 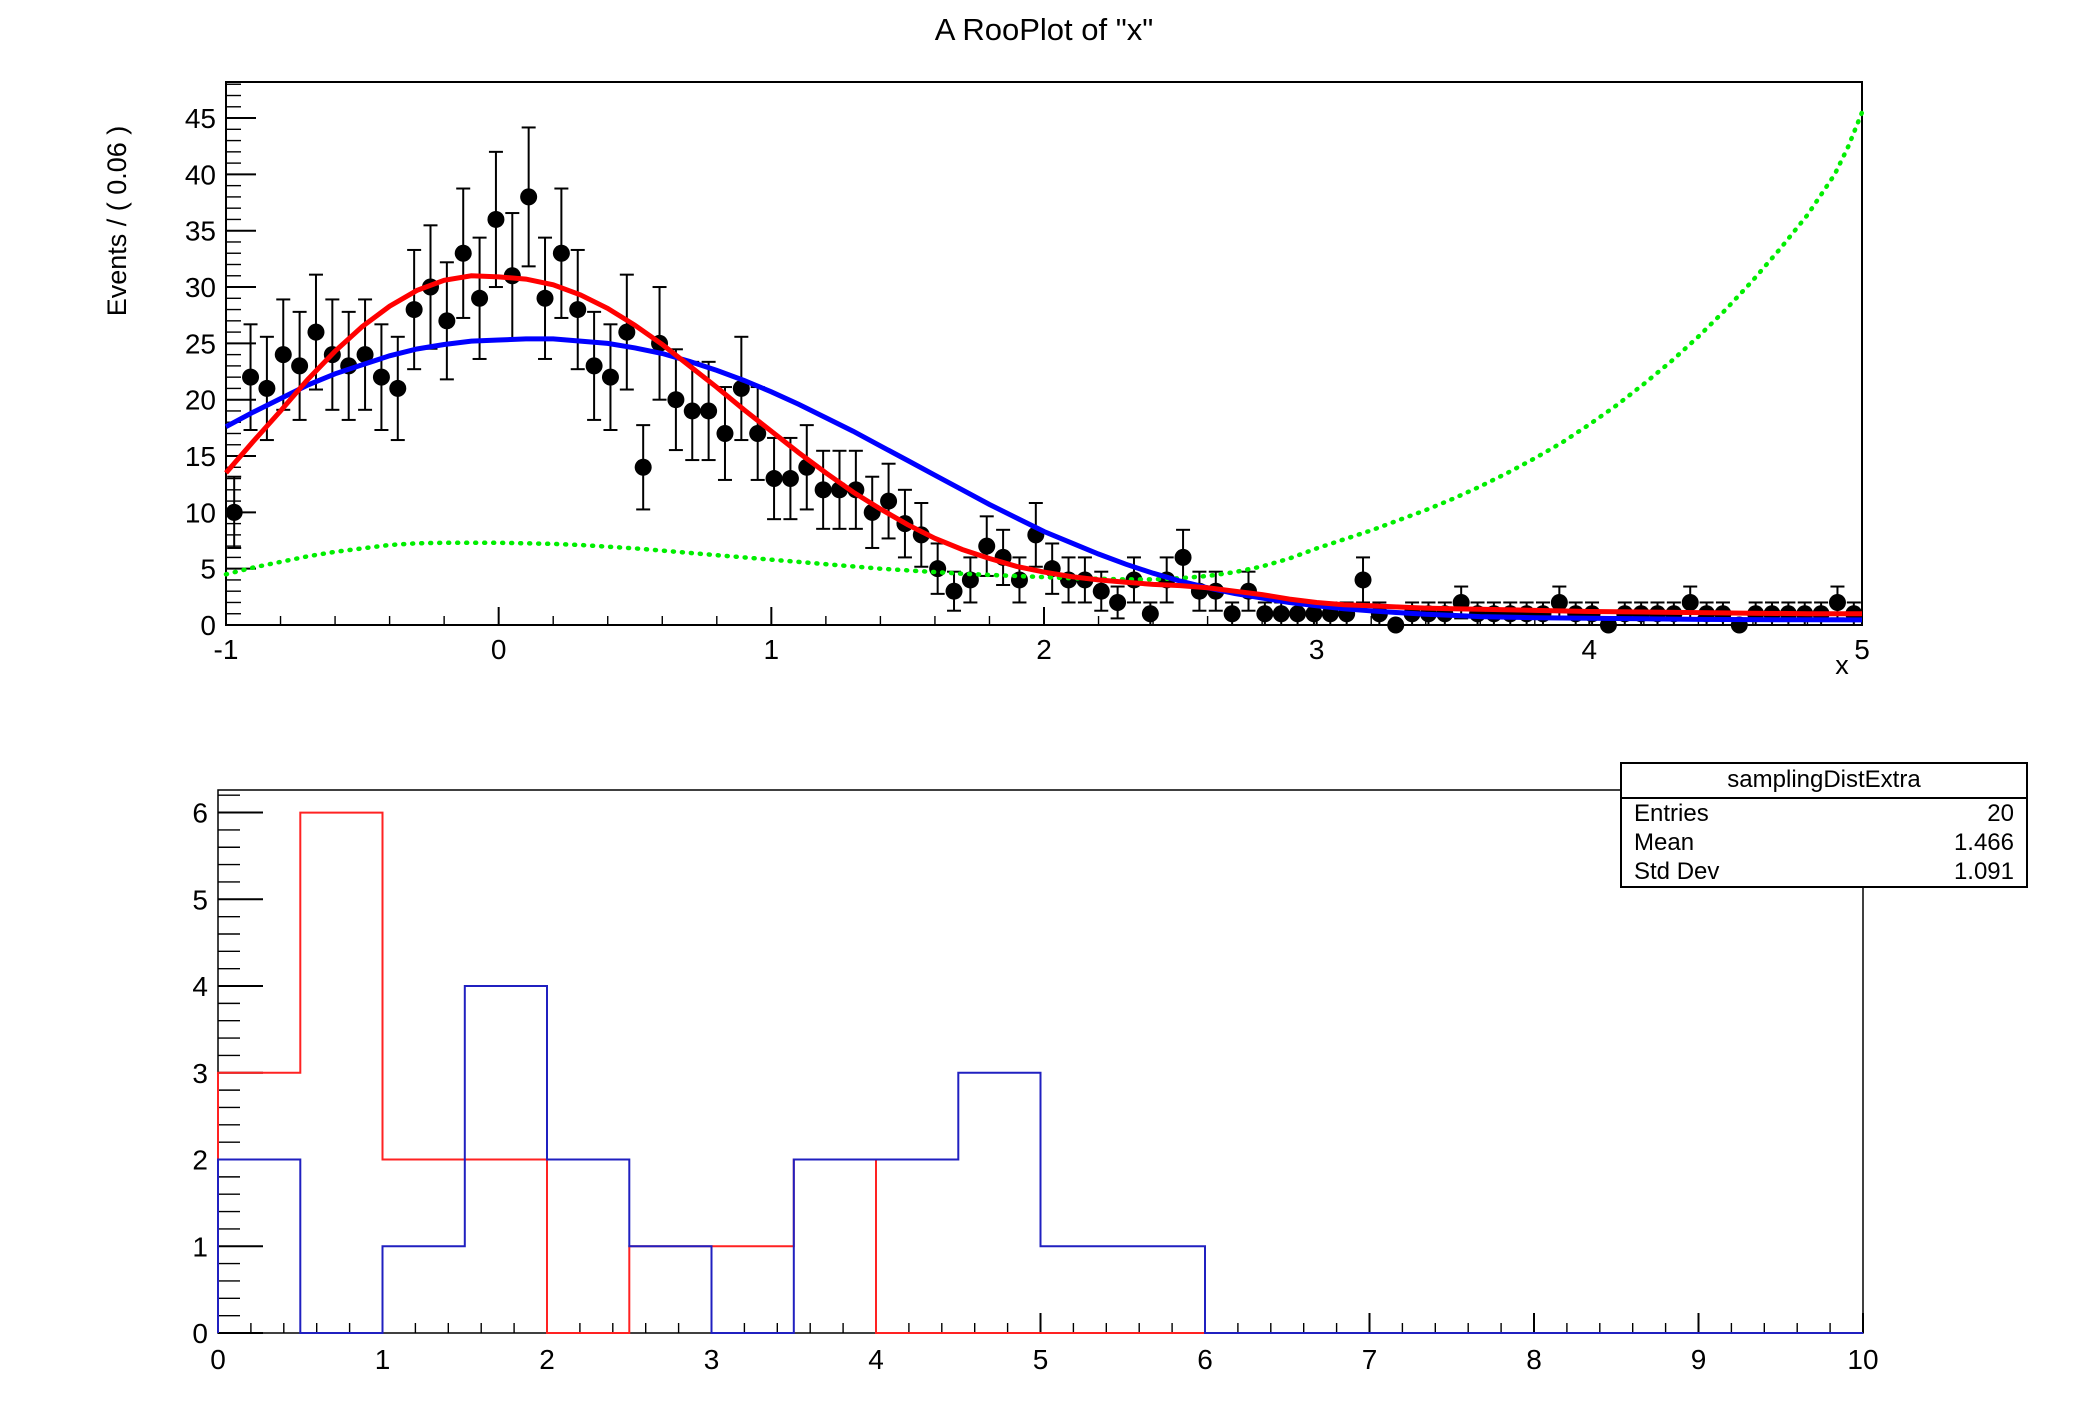 I want to click on top-plot-x-axis-title: x, so click(x=1842, y=665).